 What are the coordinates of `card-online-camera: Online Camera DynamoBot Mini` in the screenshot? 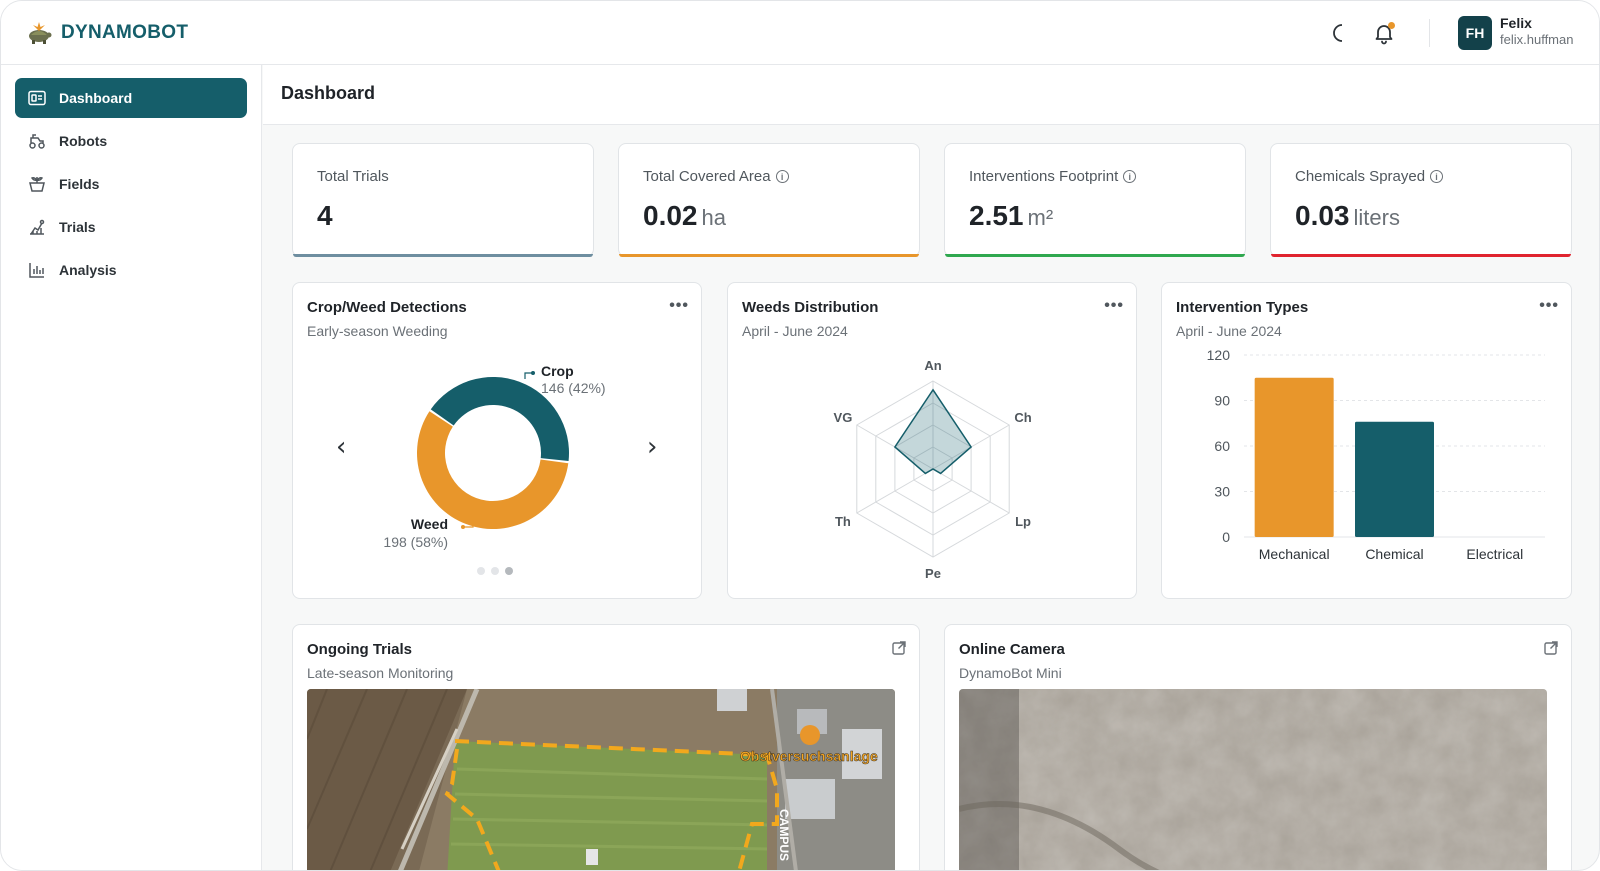 It's located at (1258, 747).